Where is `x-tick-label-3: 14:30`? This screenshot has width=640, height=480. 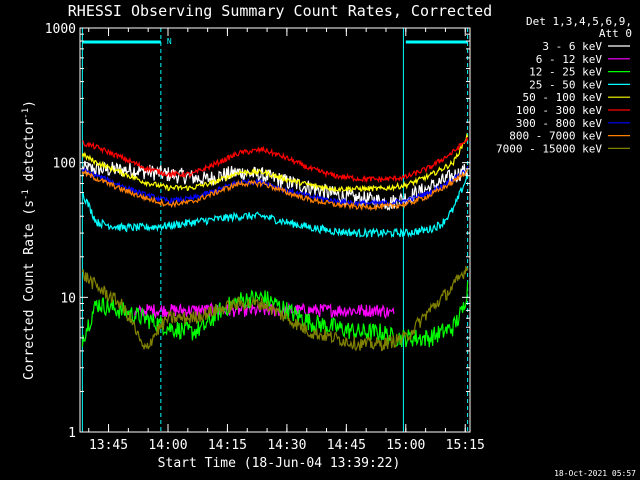 x-tick-label-3: 14:30 is located at coordinates (286, 445).